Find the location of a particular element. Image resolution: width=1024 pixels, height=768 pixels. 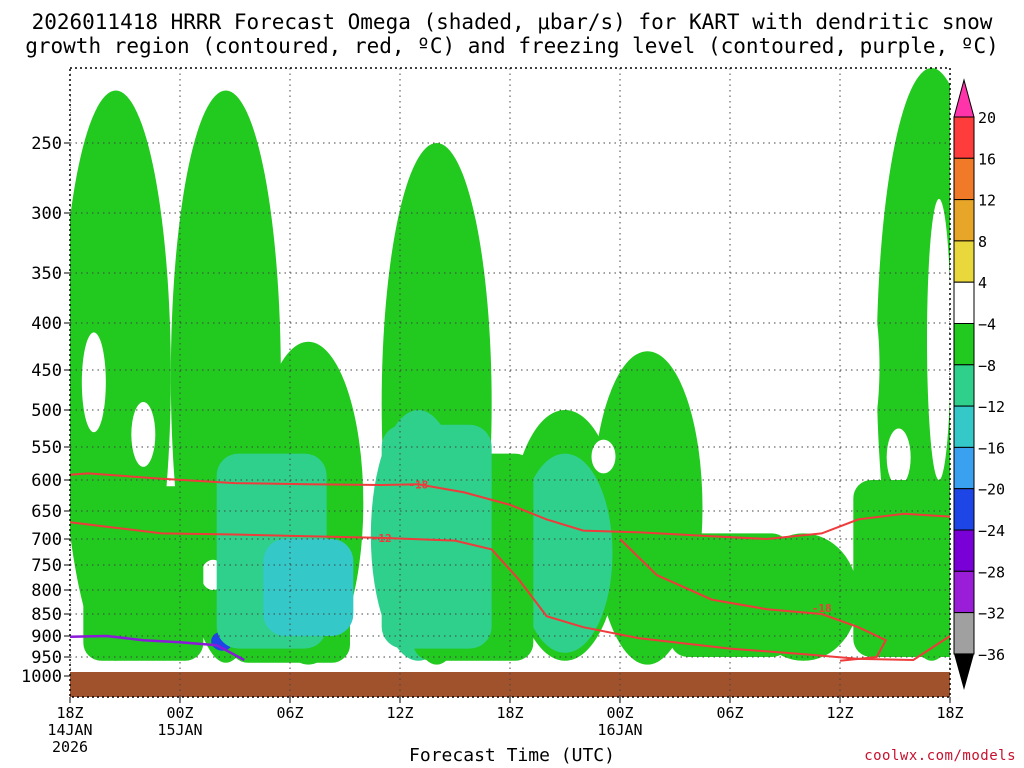

x-tick-label: 15JAN is located at coordinates (179, 730).